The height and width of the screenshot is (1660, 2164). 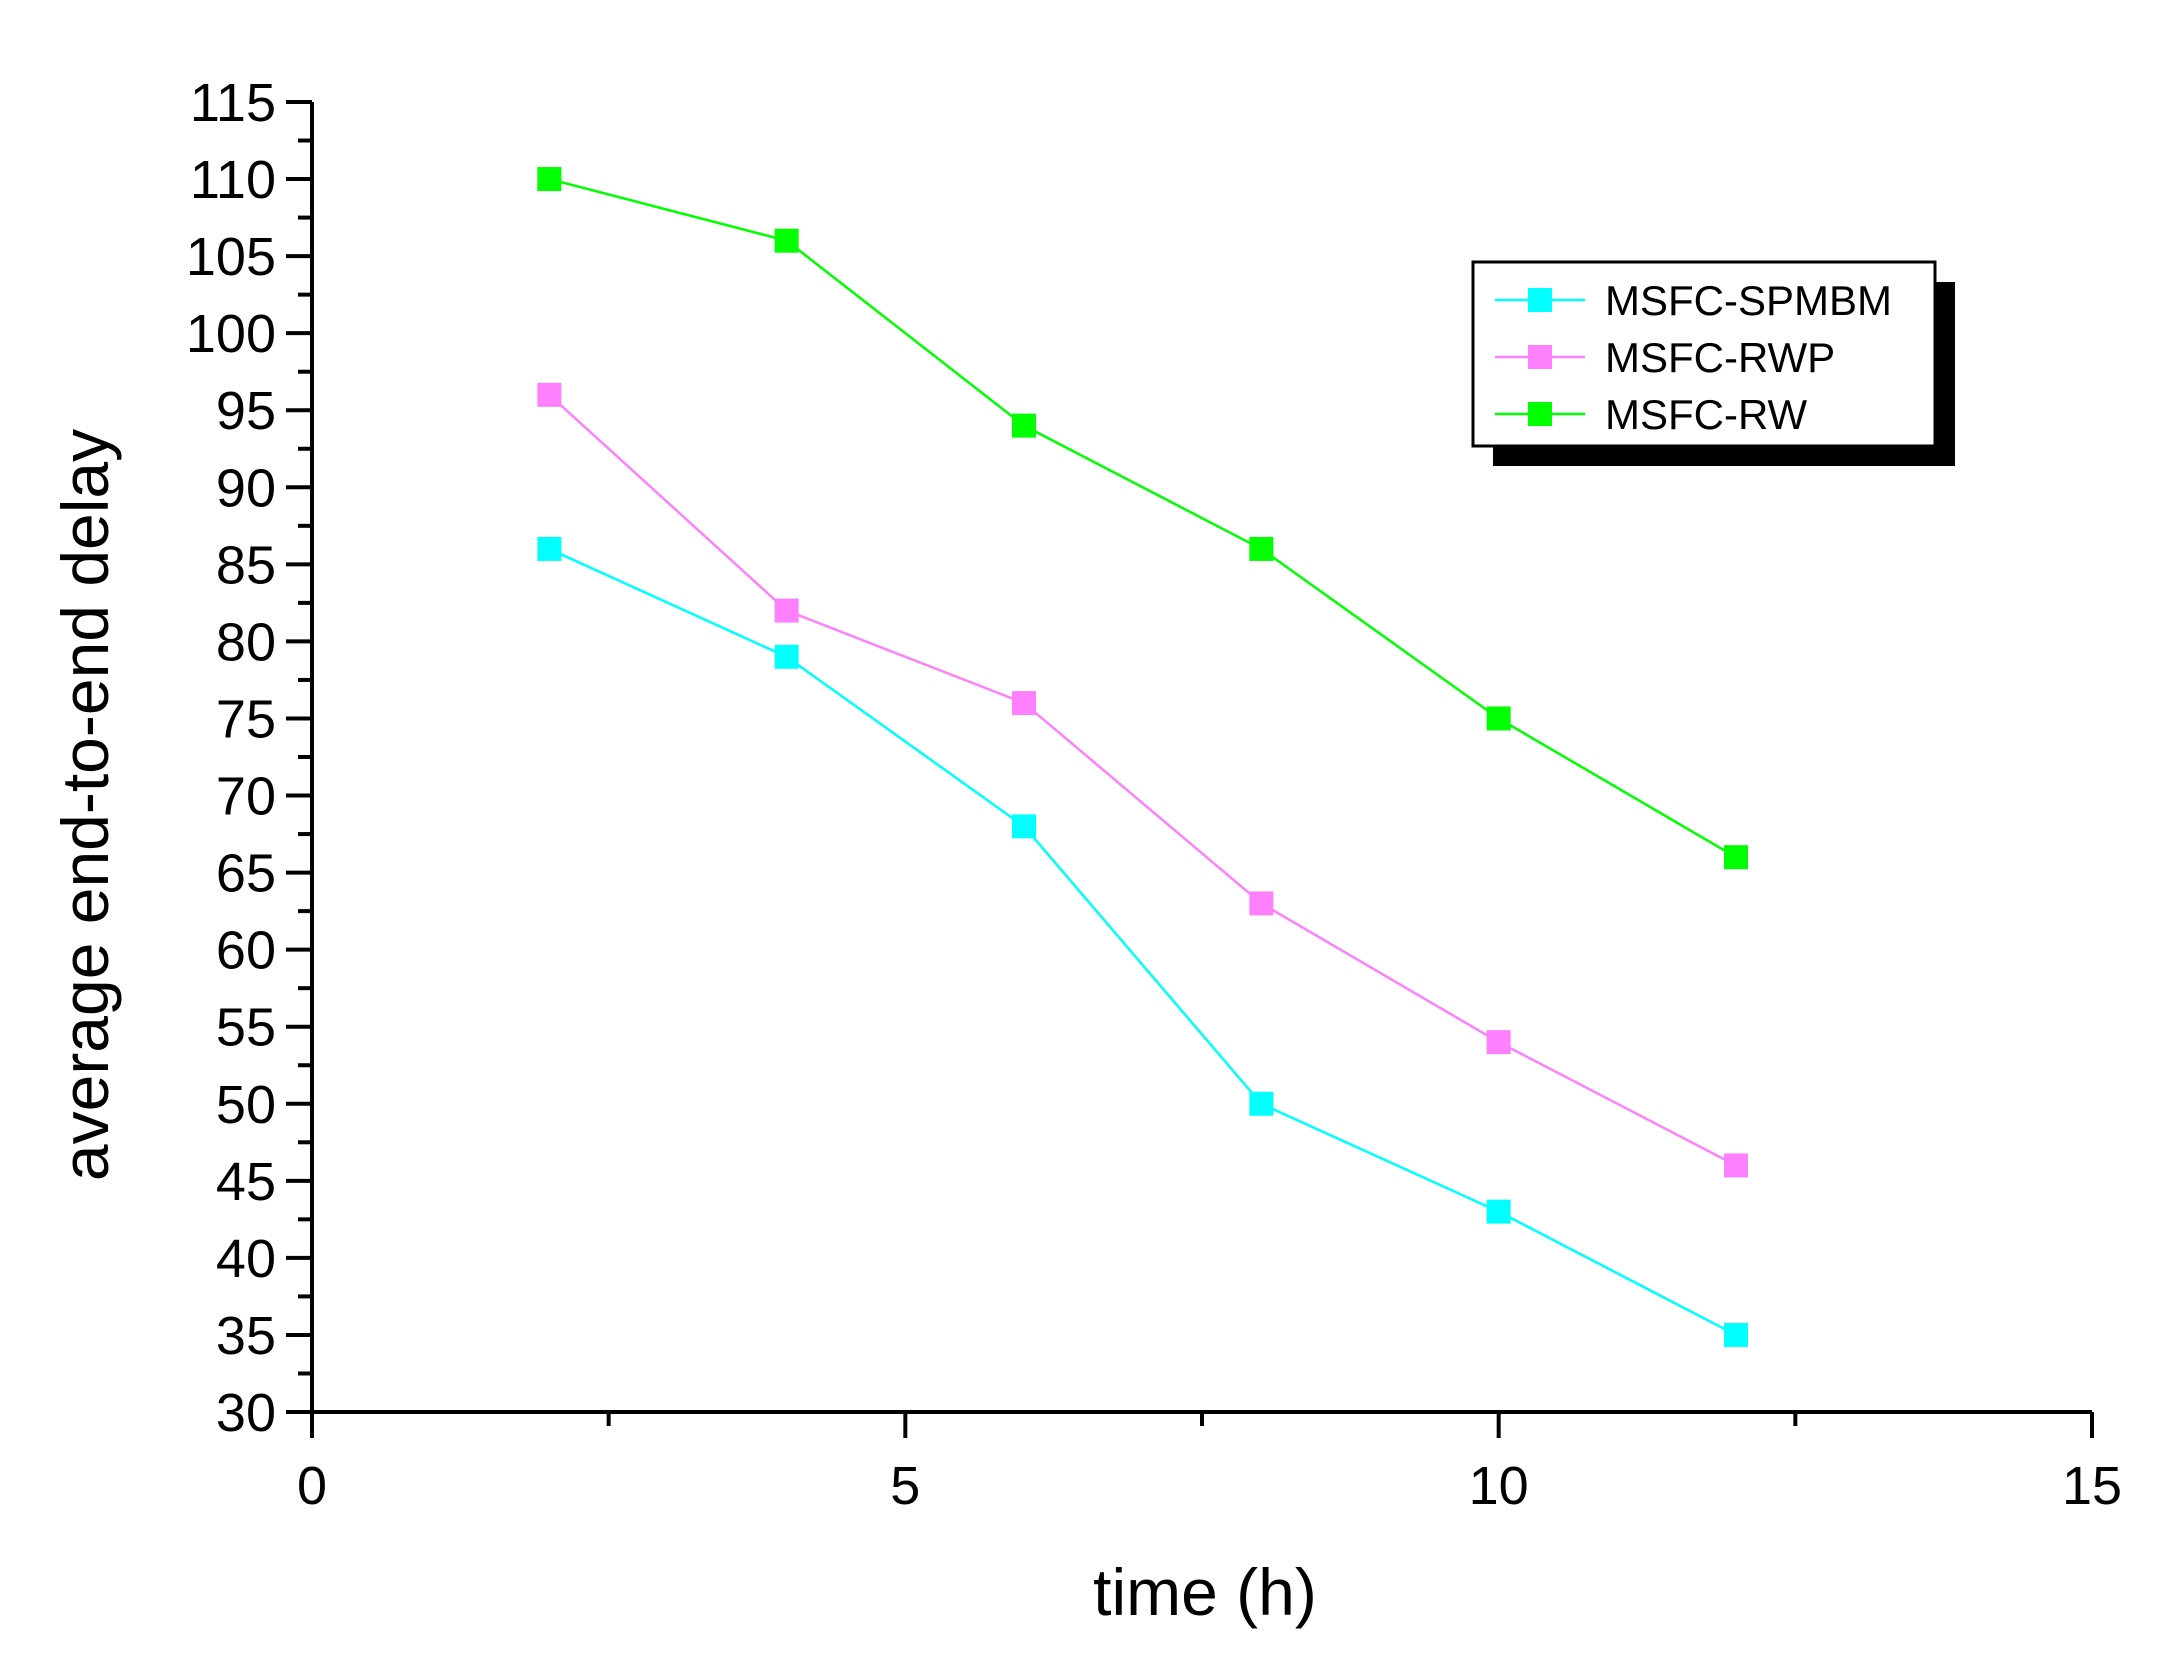 I want to click on y-tick-label: 45, so click(x=246, y=1182).